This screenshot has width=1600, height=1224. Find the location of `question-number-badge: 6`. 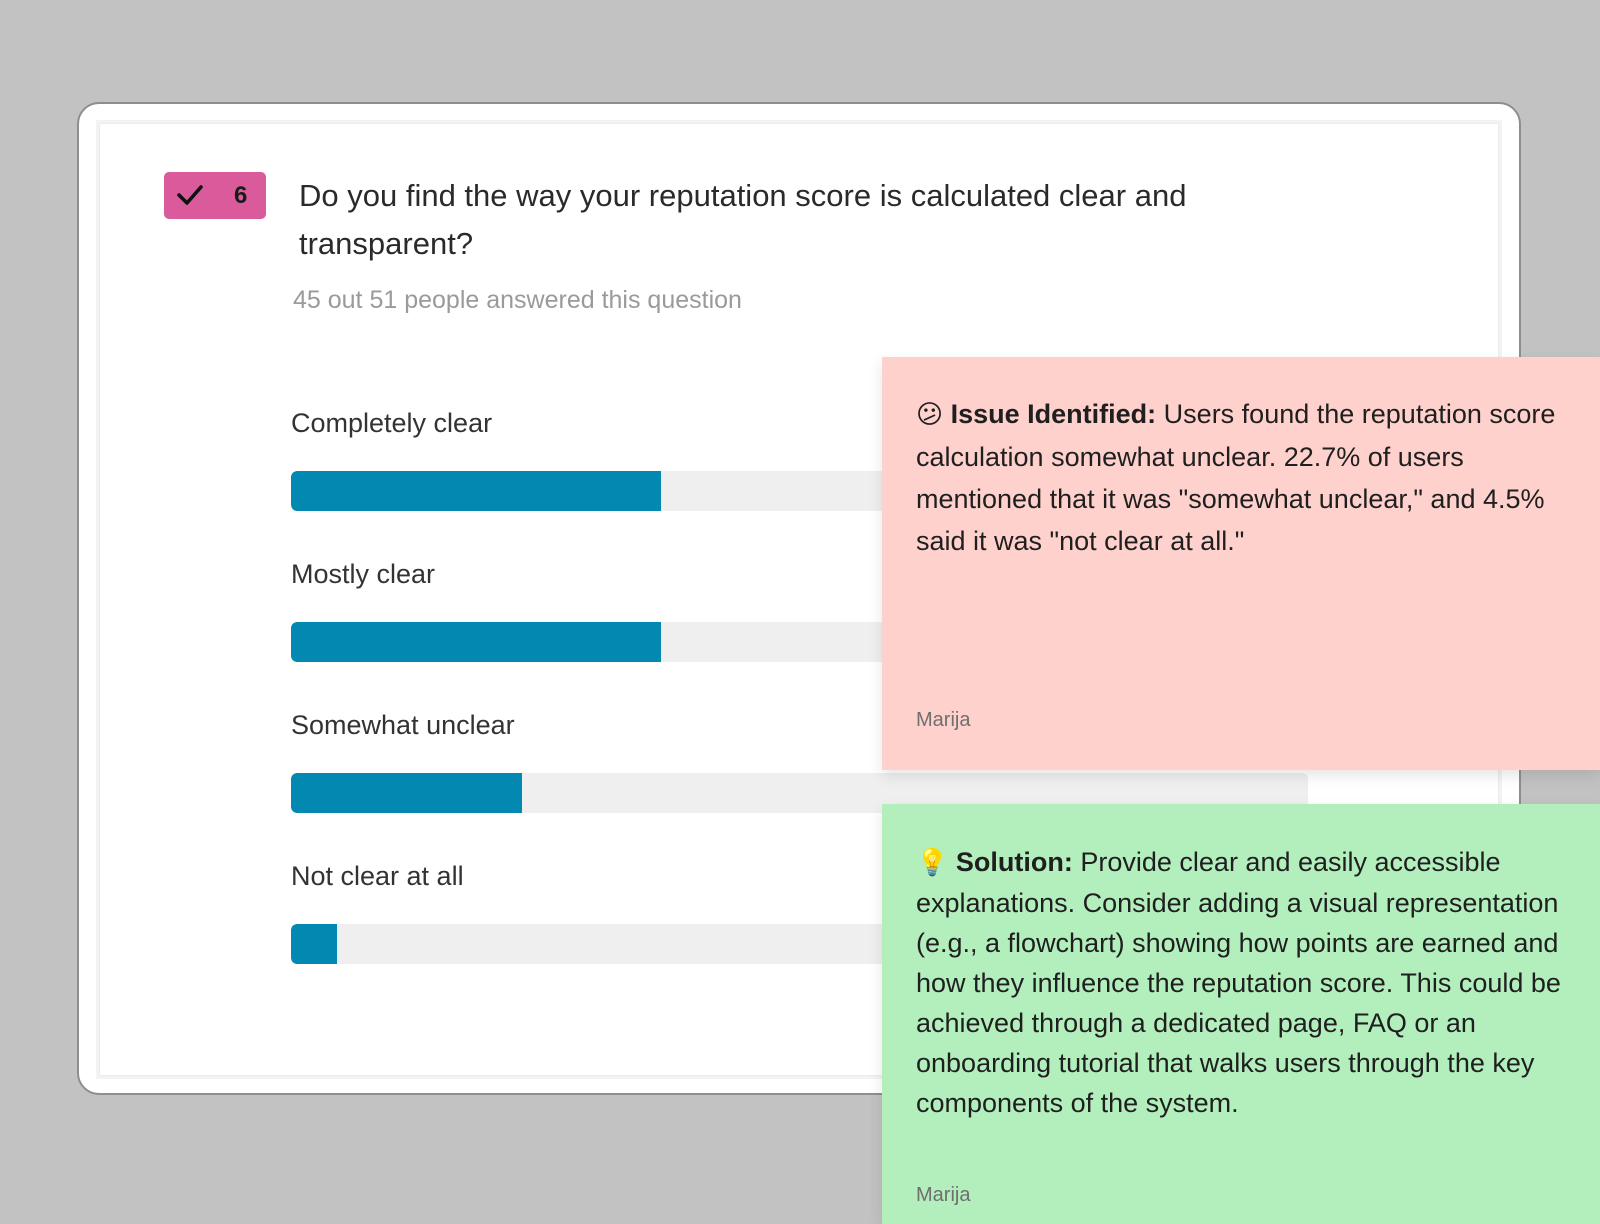

question-number-badge: 6 is located at coordinates (215, 195).